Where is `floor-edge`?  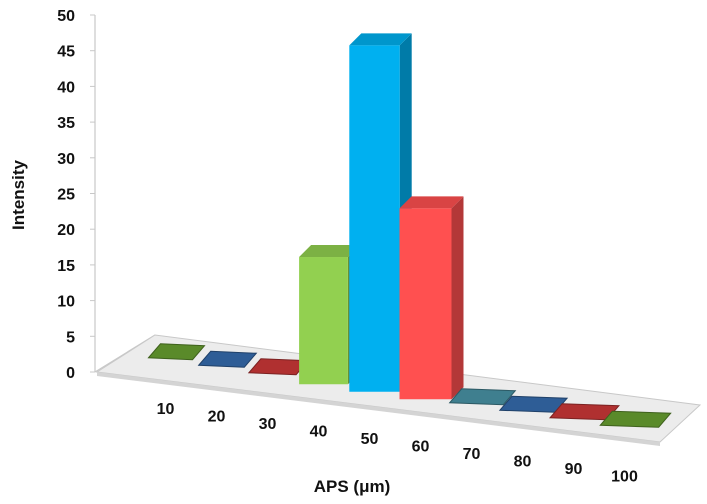 floor-edge is located at coordinates (378, 409).